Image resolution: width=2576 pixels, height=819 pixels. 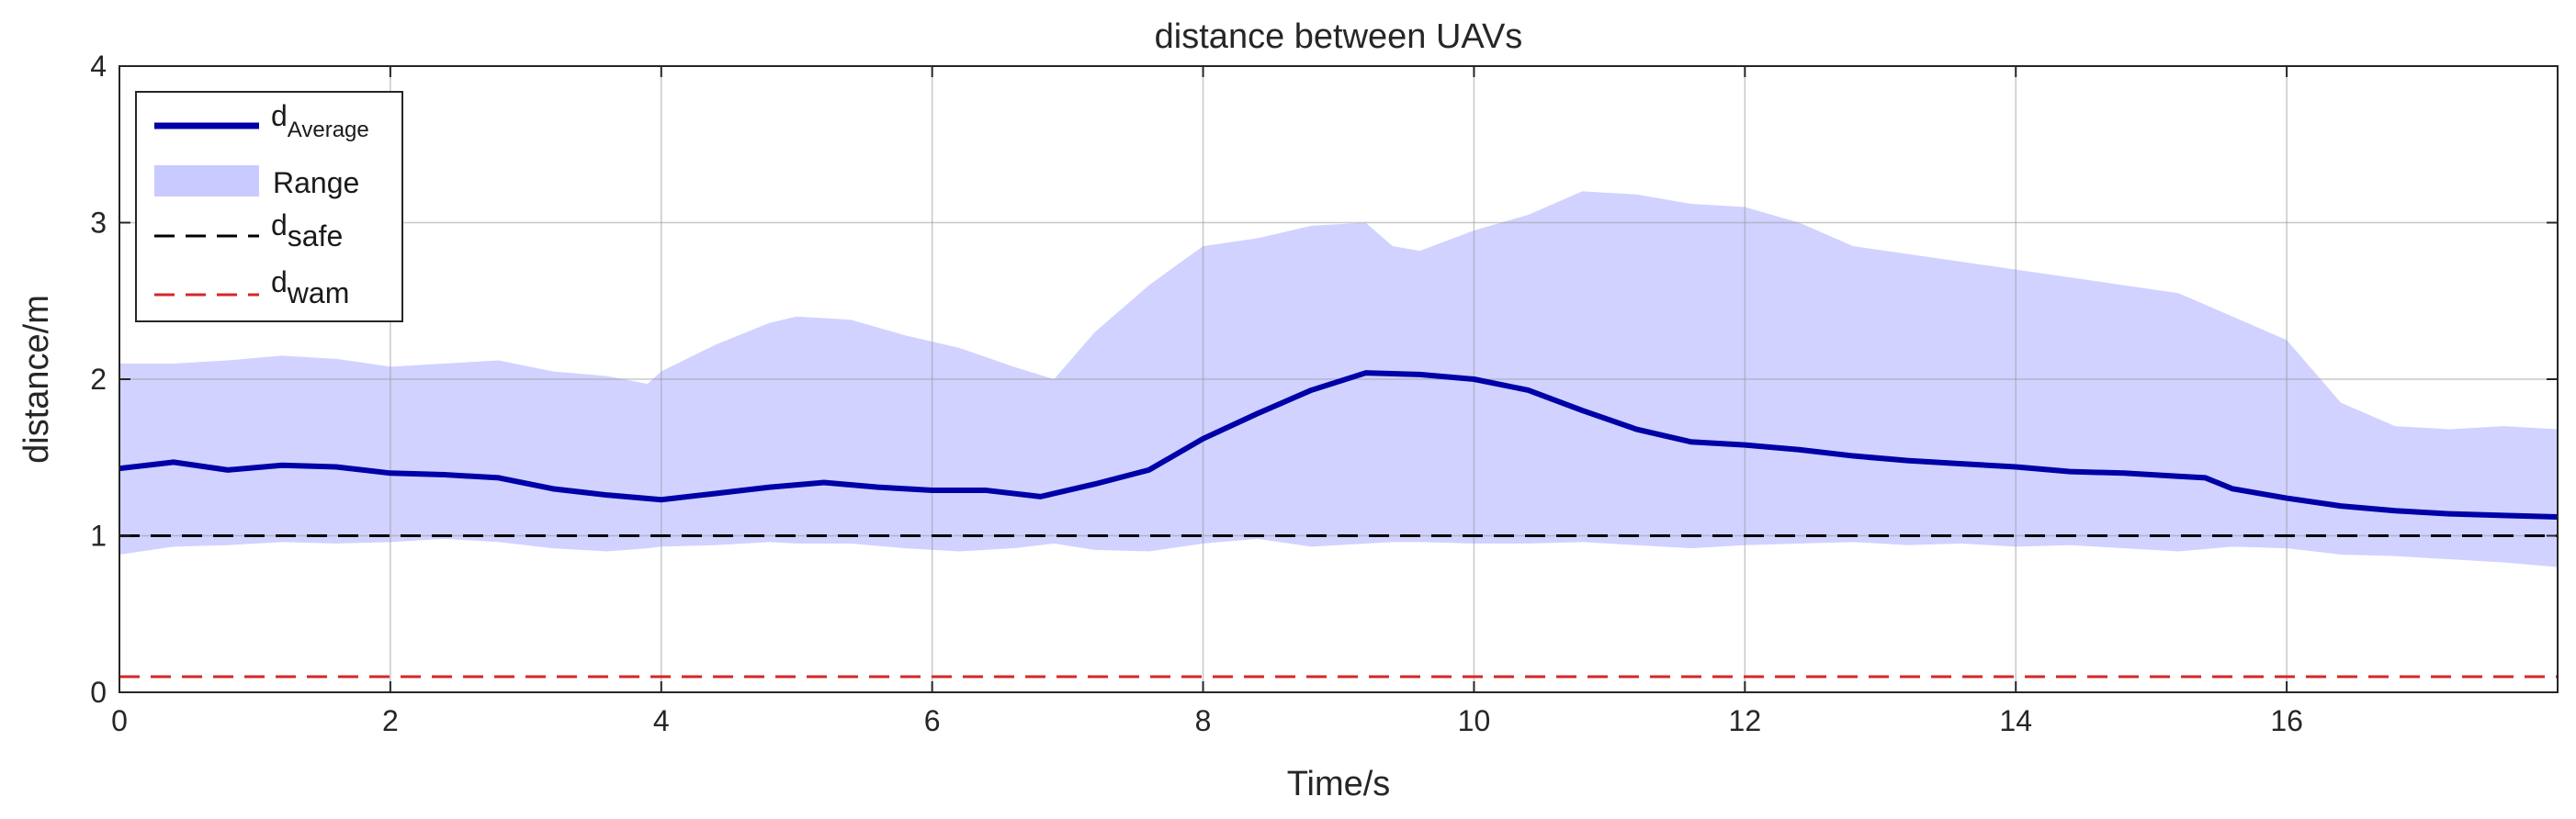 What do you see at coordinates (1745, 720) in the screenshot?
I see `x-tick-label: 12` at bounding box center [1745, 720].